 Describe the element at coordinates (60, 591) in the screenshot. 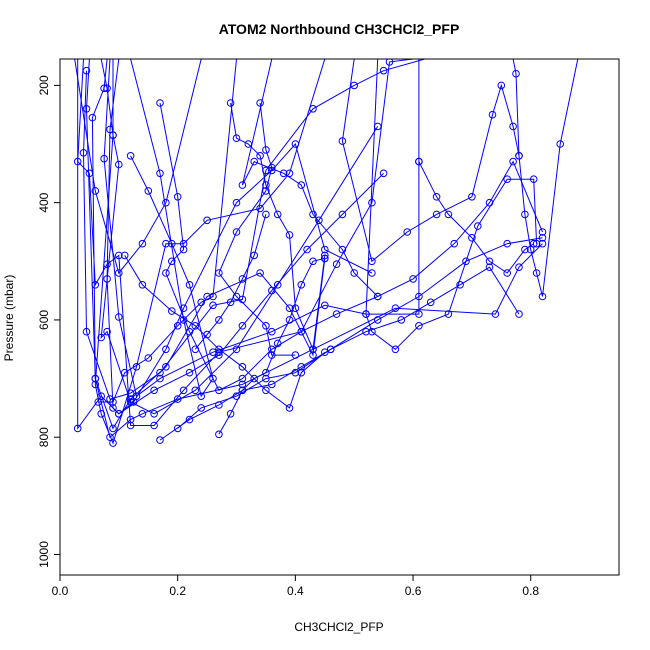

I see `x-tick-label: 0.0` at that location.